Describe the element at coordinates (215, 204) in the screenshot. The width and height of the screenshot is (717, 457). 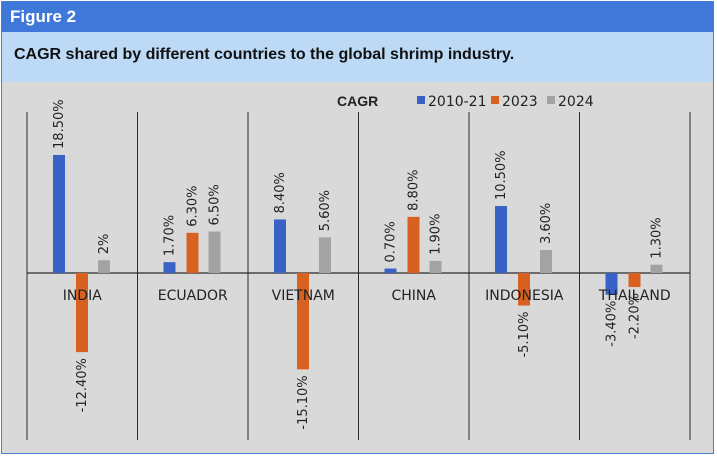
I see `data-label: 6.50%` at that location.